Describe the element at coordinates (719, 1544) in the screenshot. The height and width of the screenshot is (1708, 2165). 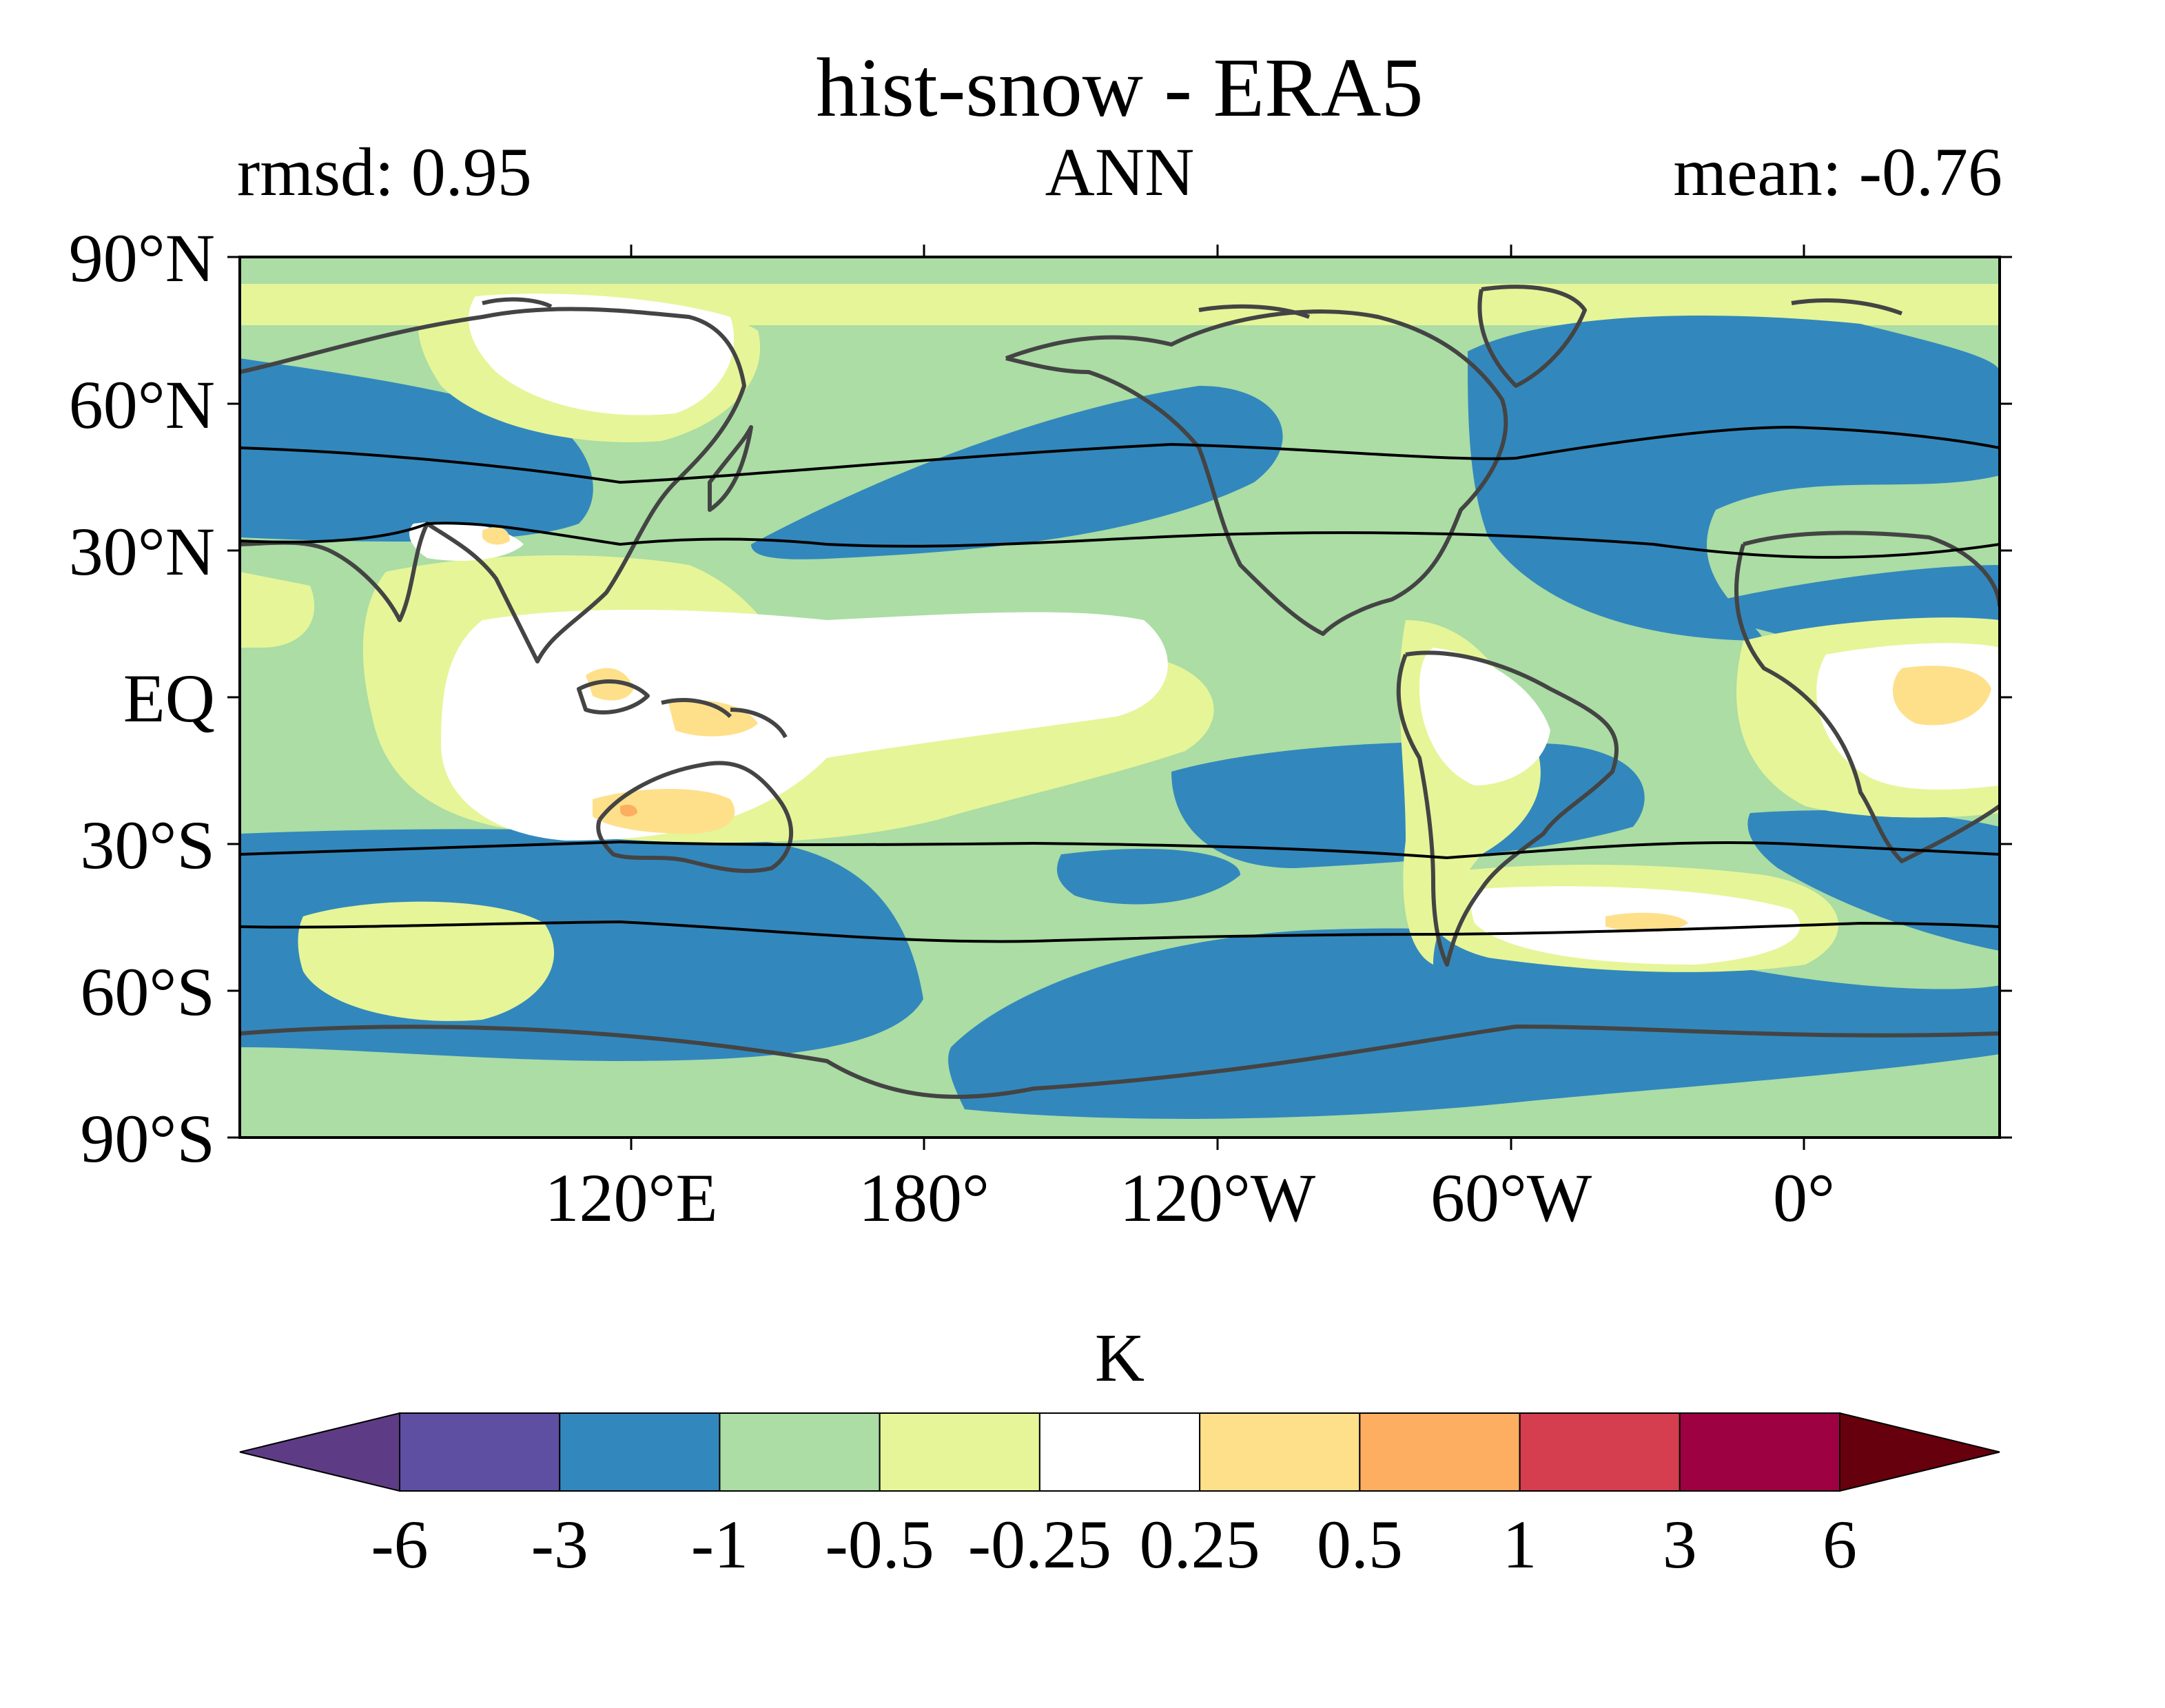
I see `colorbar-tick-label: -1` at that location.